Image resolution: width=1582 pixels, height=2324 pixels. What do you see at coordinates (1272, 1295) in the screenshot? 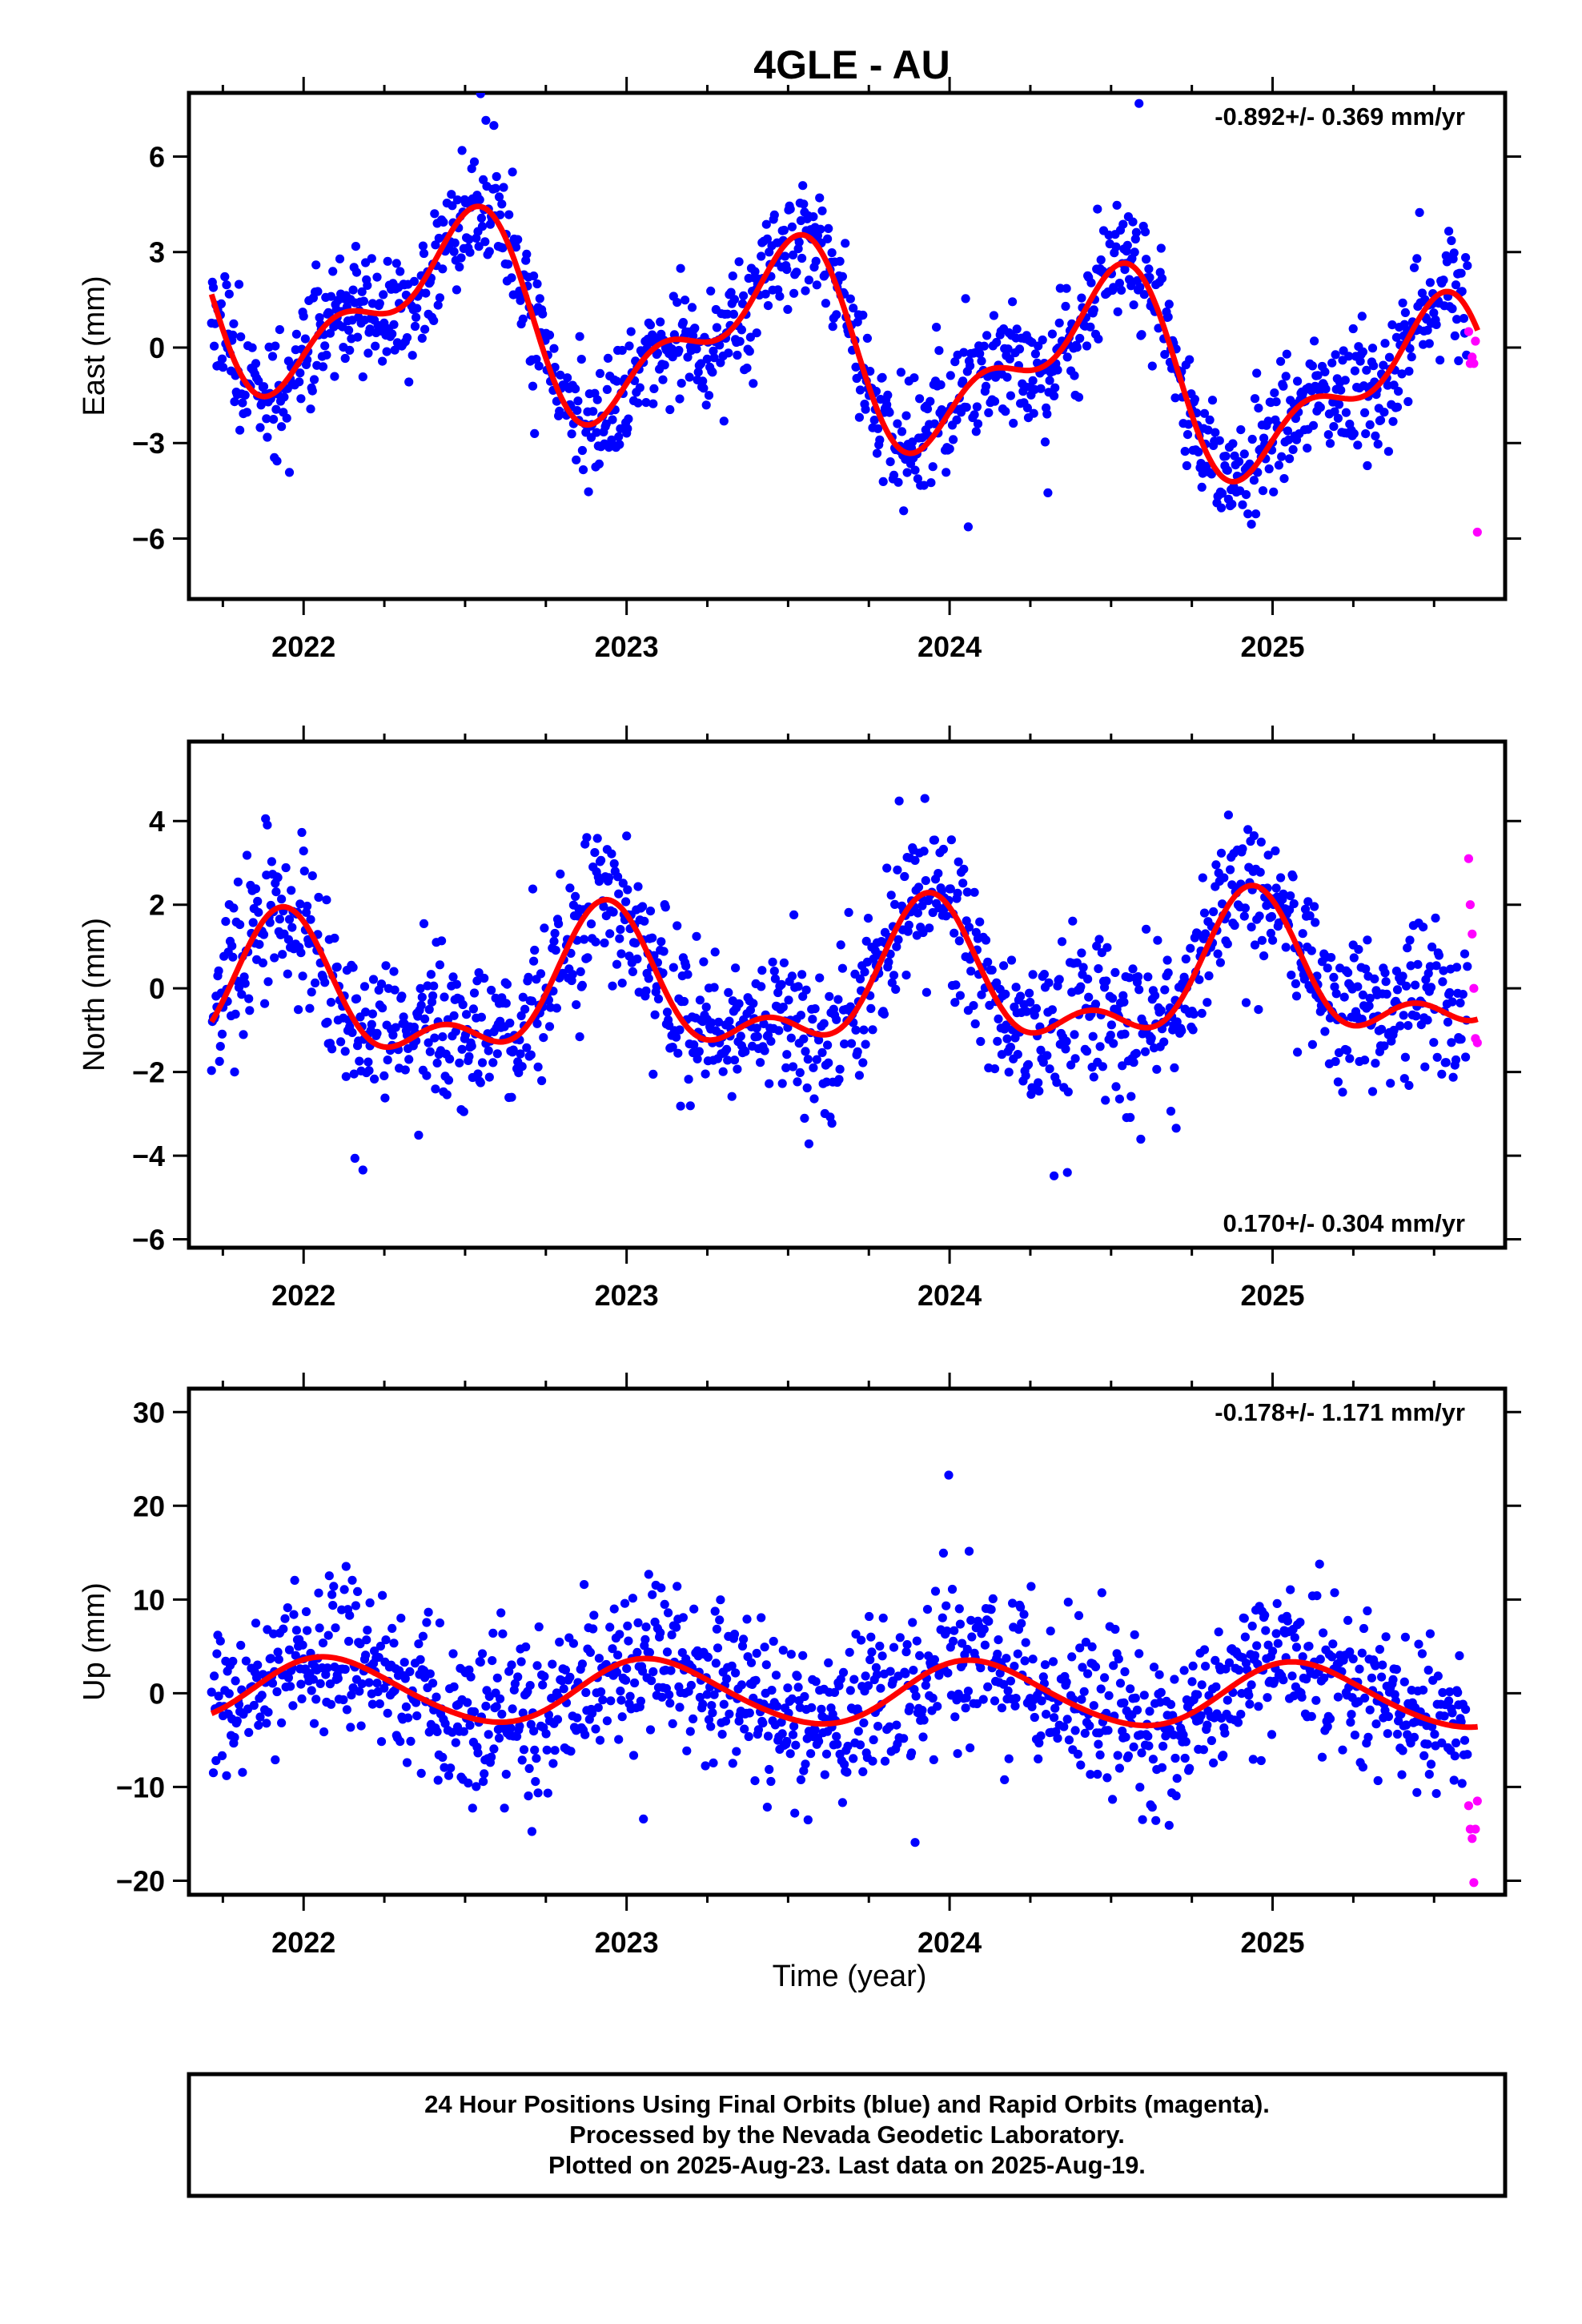
I see `x-tick-label: 2025` at bounding box center [1272, 1295].